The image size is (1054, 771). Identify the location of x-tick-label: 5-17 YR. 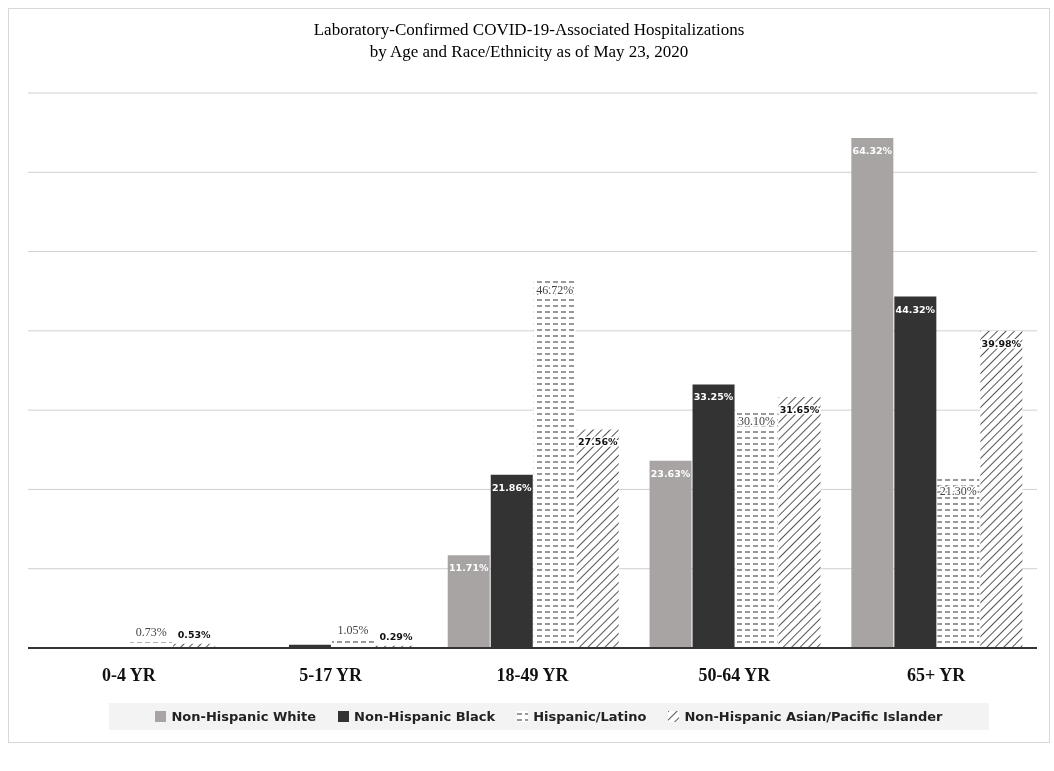
(331, 674).